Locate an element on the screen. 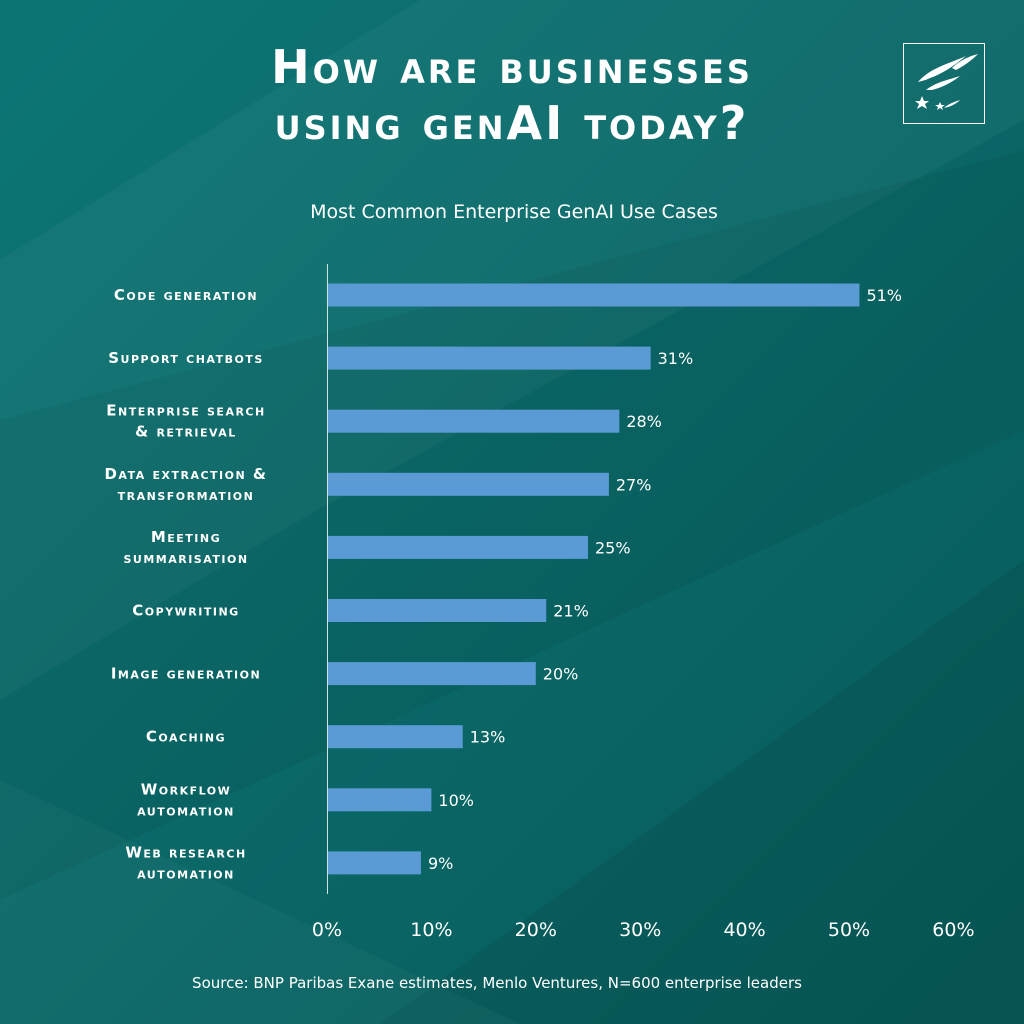  category-label: Web research automation is located at coordinates (185, 862).